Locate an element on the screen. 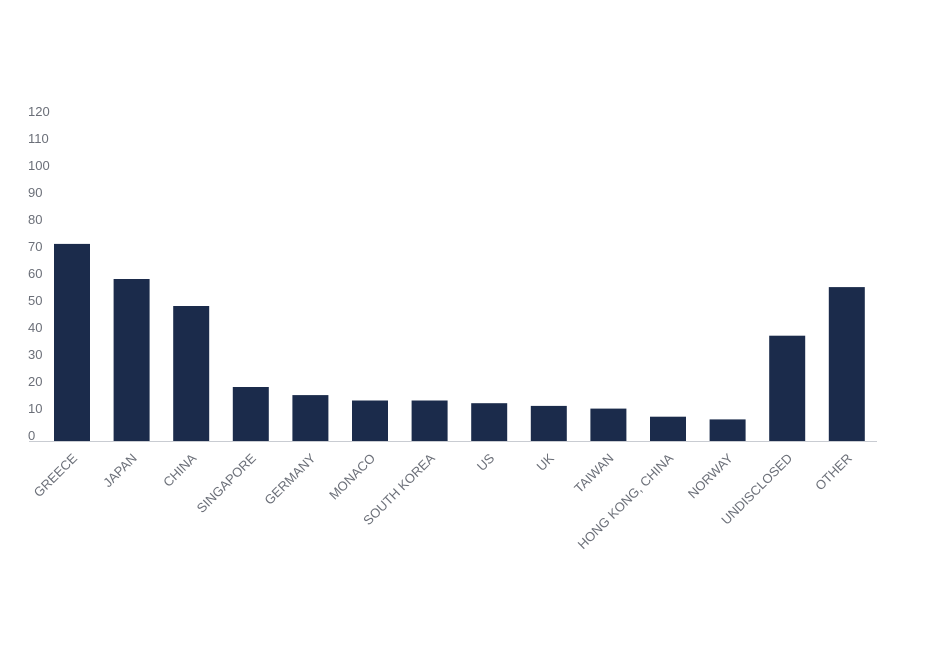 This screenshot has width=935, height=647. y-tick-label: 50 is located at coordinates (35, 300).